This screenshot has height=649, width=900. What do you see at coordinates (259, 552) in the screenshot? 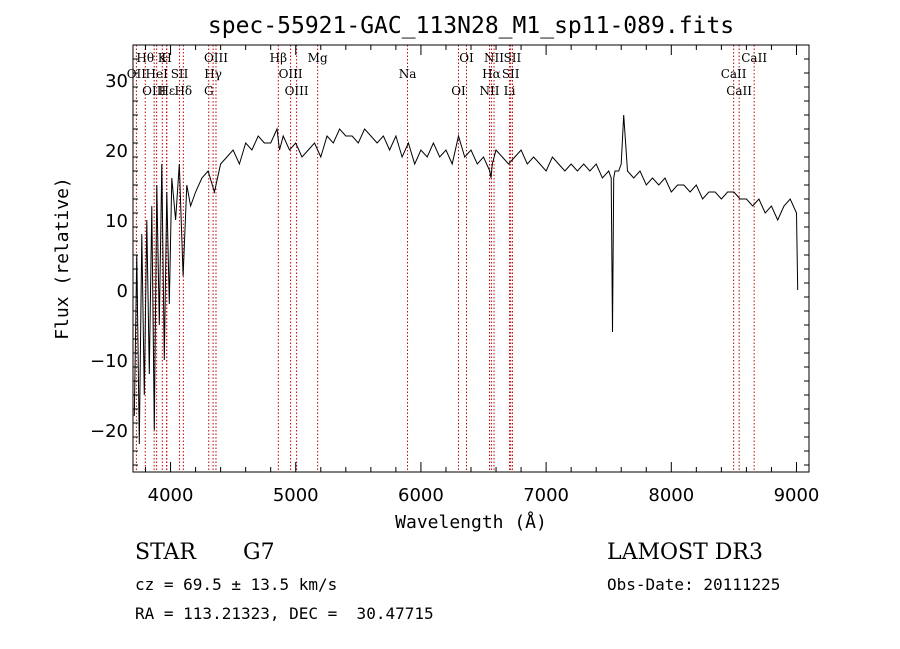
I see `object-subclass: G7` at bounding box center [259, 552].